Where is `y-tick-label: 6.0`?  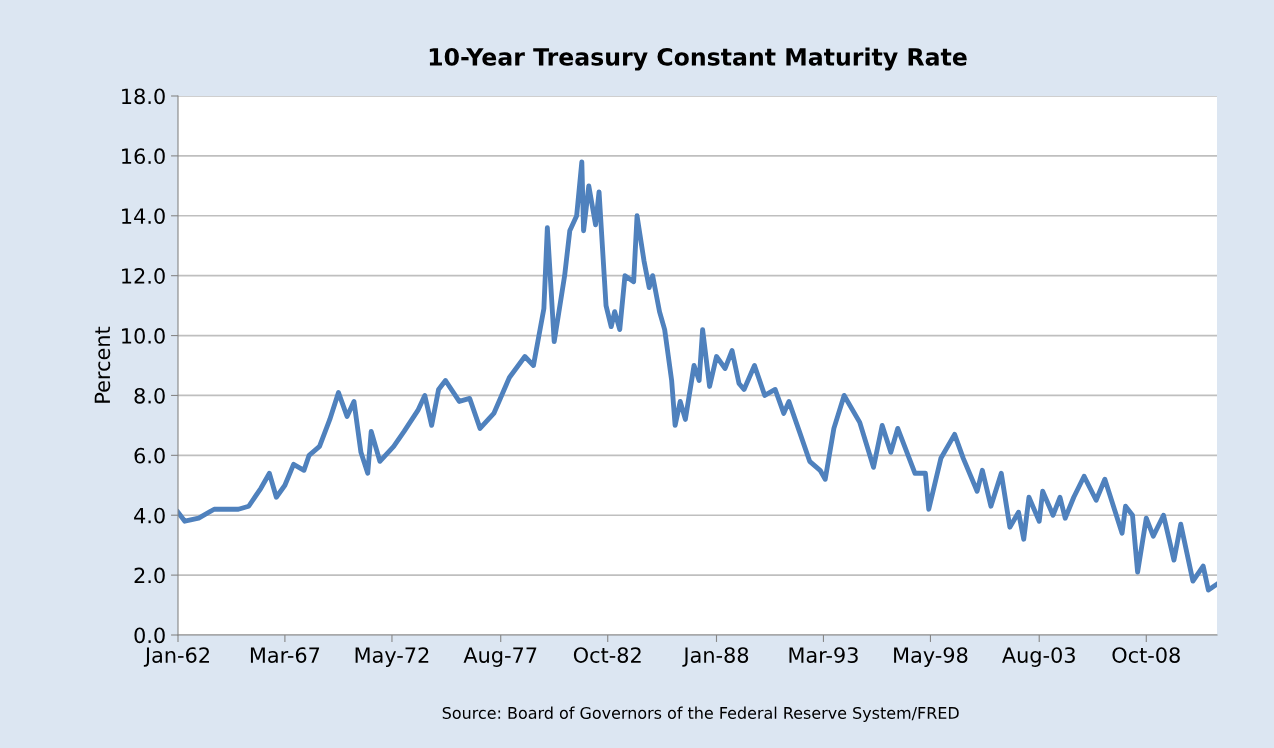
y-tick-label: 6.0 is located at coordinates (149, 455).